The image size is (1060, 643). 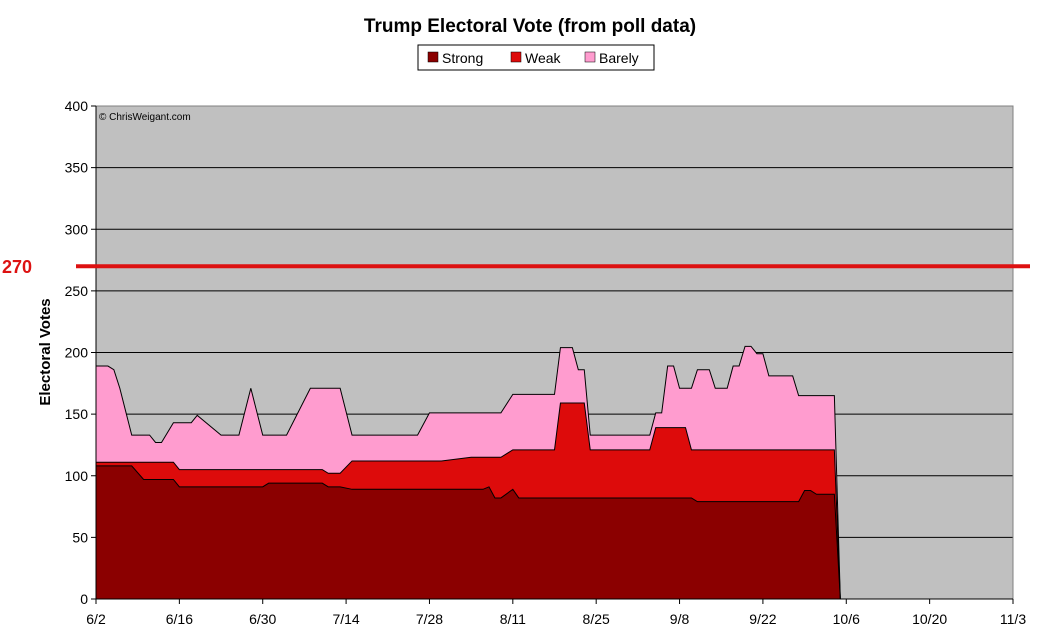 I want to click on credit-text: © ChrisWeigant.com, so click(x=145, y=117).